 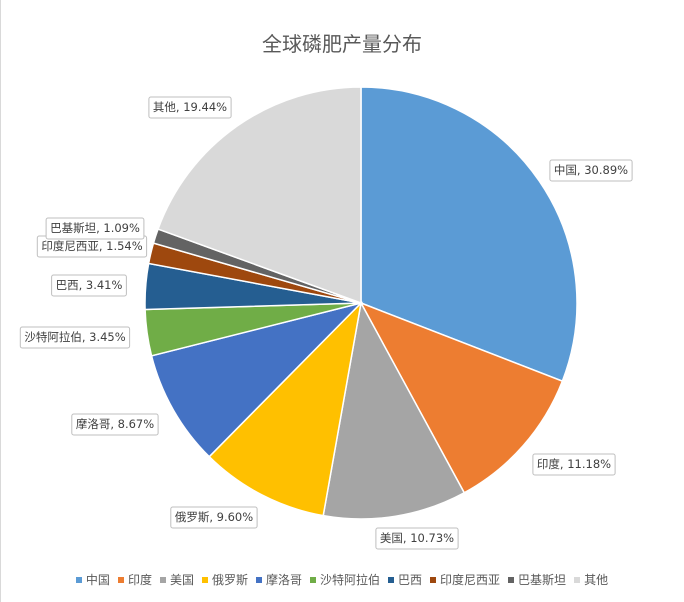 I want to click on data-label-text: 中国, 30.89%, so click(x=591, y=170).